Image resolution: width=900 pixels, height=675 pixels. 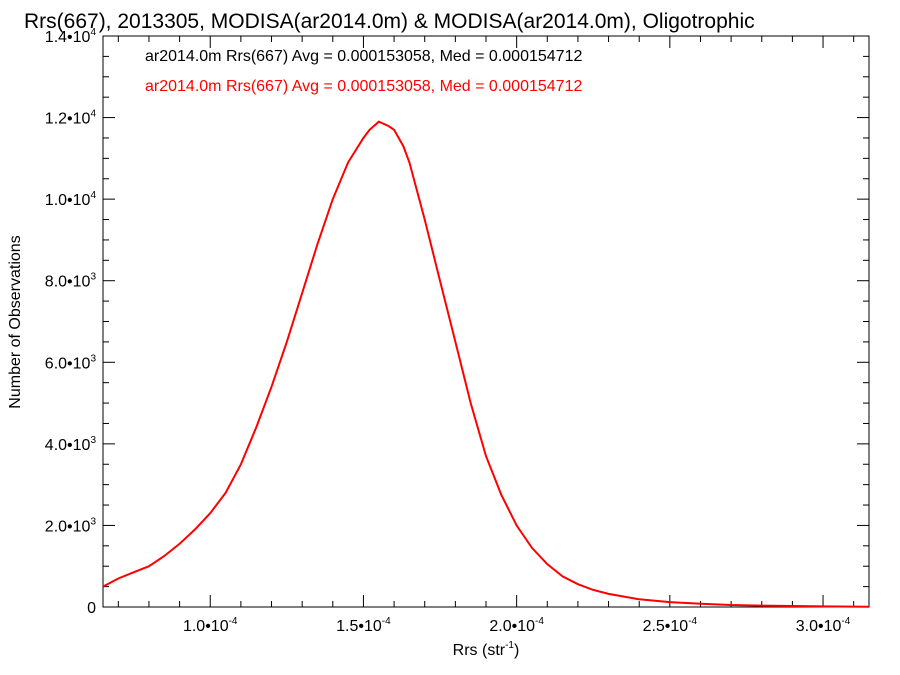 I want to click on y-tick-label: 8.0•103, so click(x=71, y=281).